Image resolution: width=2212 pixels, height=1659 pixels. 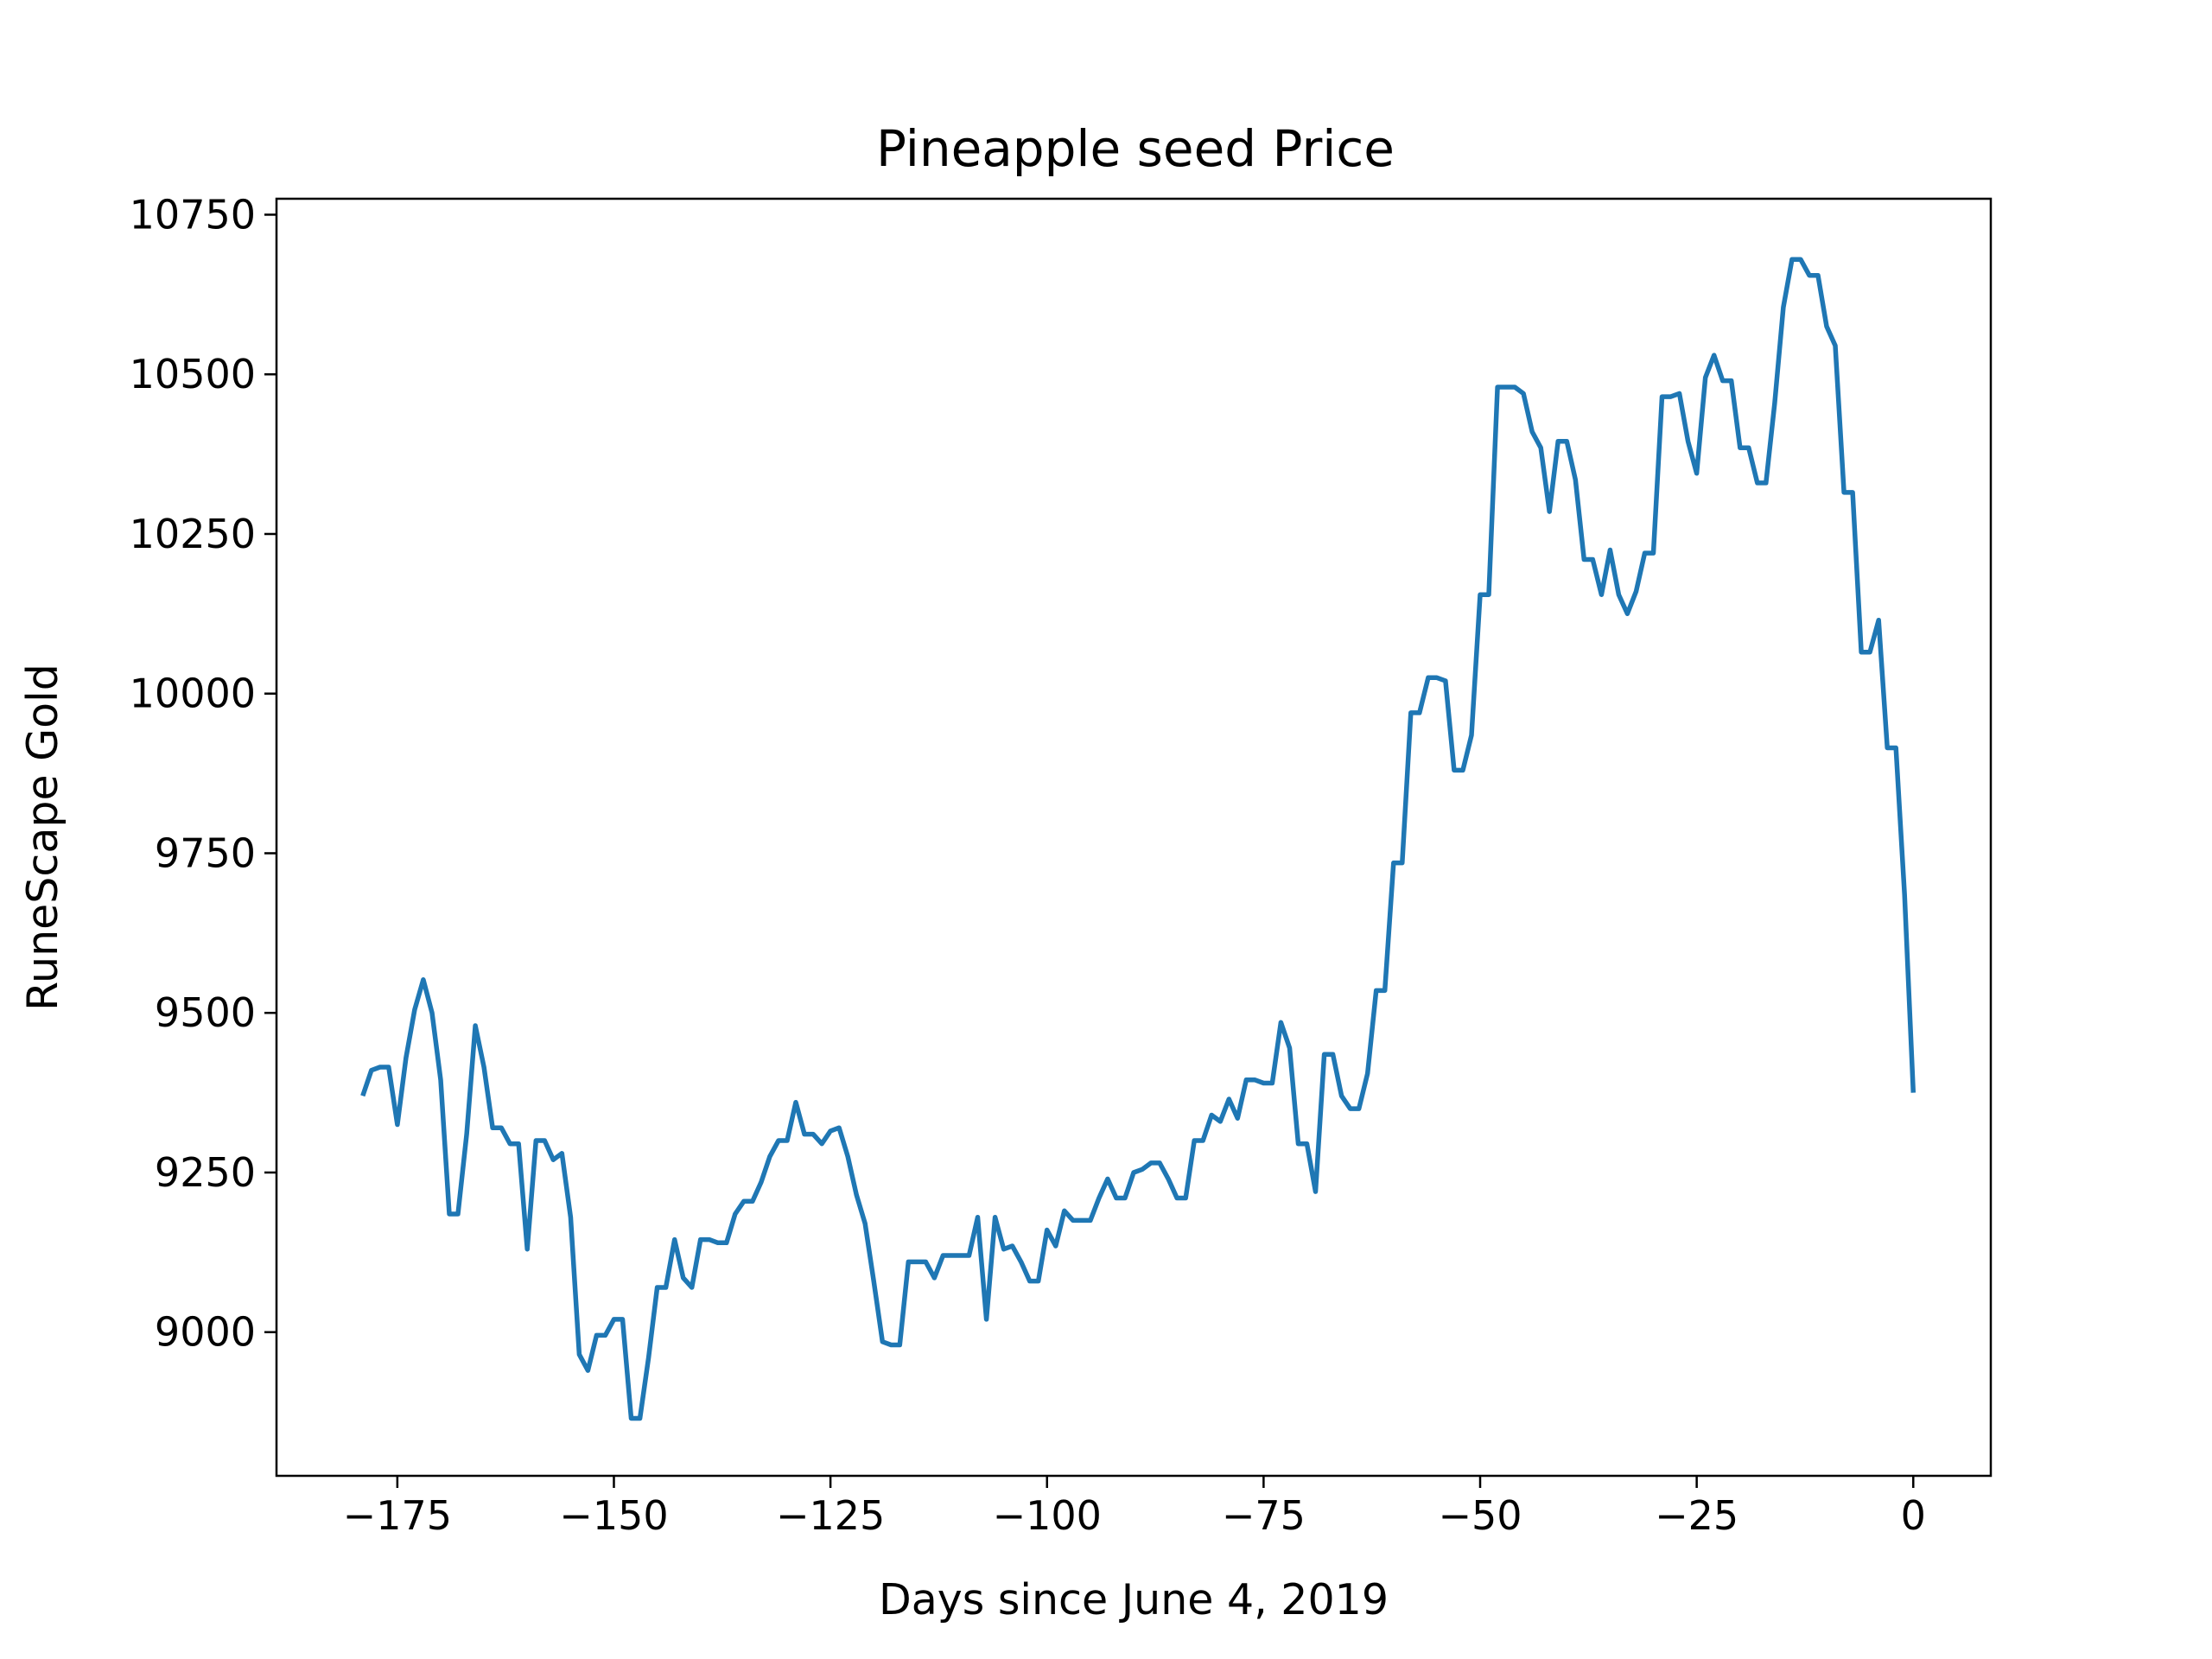 What do you see at coordinates (205, 1332) in the screenshot?
I see `y-tick-label: 9000` at bounding box center [205, 1332].